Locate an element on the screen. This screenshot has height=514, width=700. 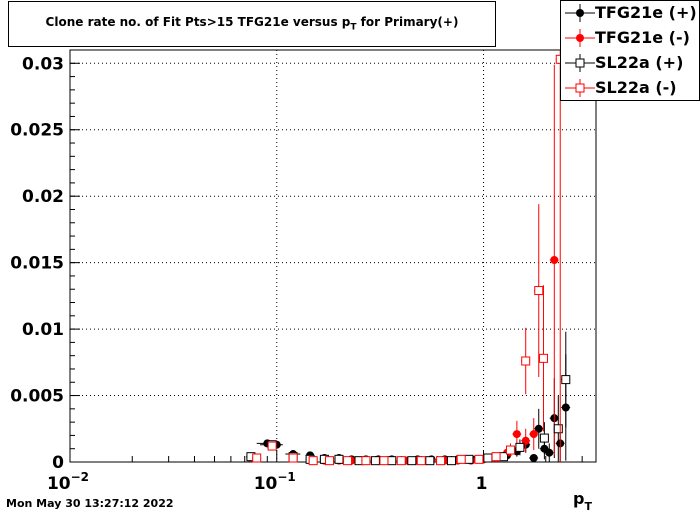
legend-label: SL22a (+) is located at coordinates (639, 62).